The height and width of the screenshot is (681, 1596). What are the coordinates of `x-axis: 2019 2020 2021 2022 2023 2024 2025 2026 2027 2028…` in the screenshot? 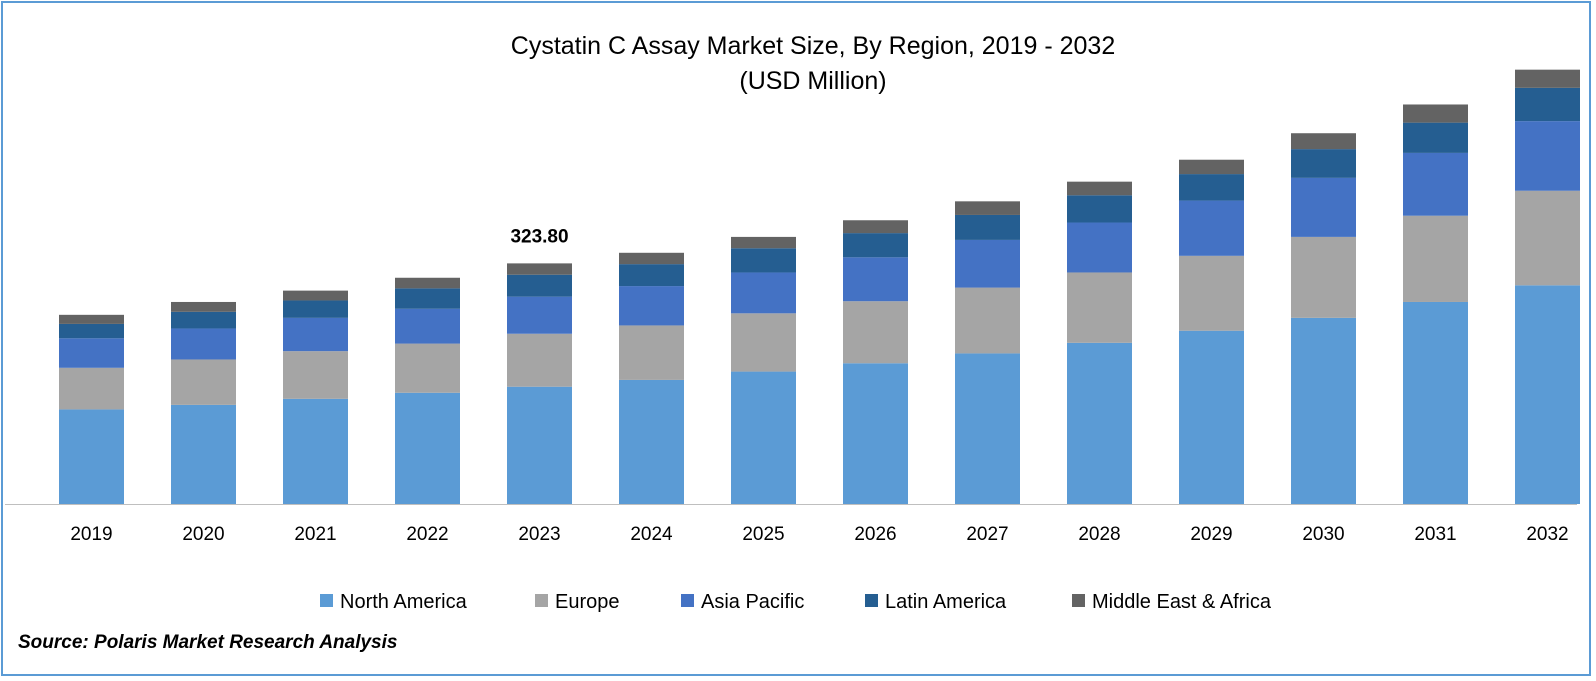 It's located at (791, 524).